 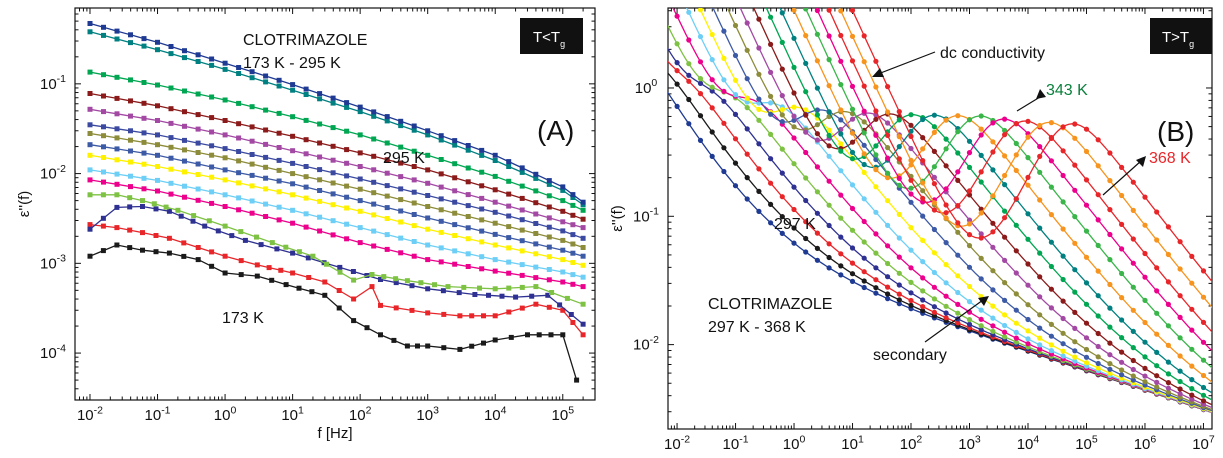 I want to click on x-tick-label: 10⁻¹, so click(x=158, y=414).